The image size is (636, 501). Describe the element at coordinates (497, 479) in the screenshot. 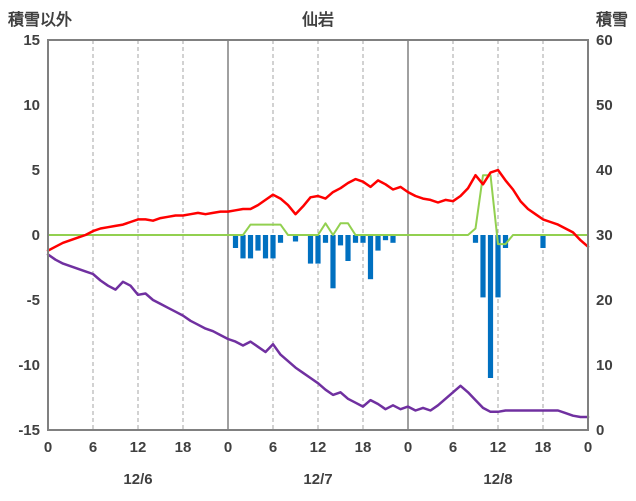

I see `x-day-label: 12/8` at that location.